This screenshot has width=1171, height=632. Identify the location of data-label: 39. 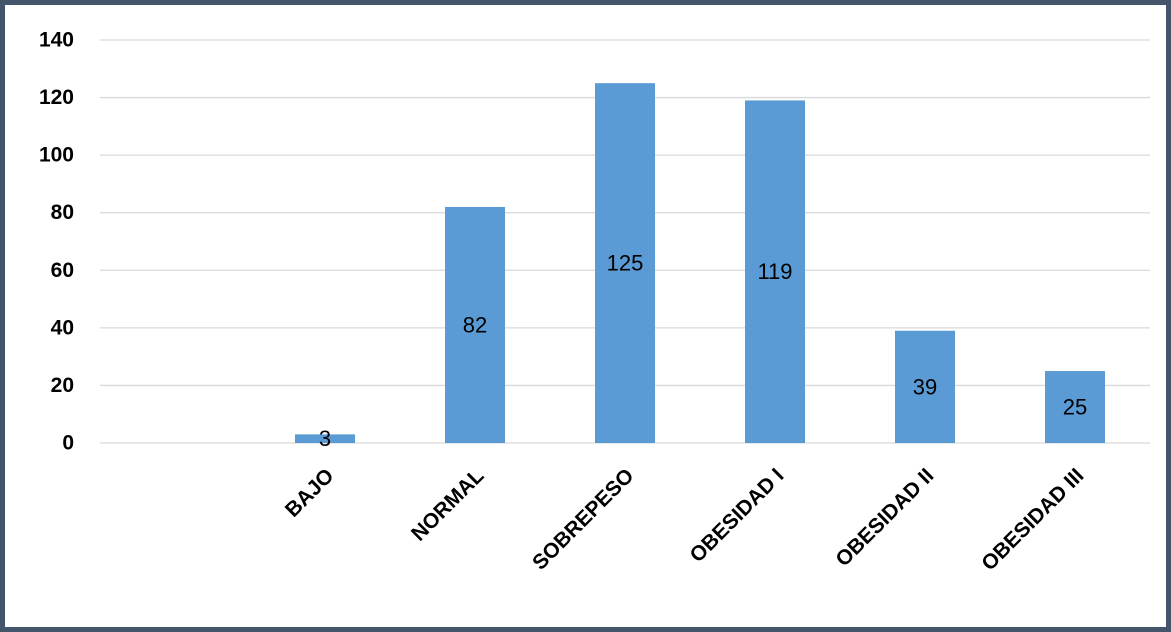
(925, 386).